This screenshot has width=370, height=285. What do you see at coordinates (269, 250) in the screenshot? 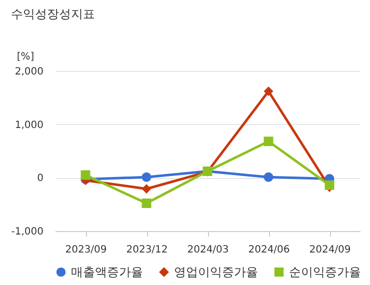
I see `x-tick-label: 2024/06` at bounding box center [269, 250].